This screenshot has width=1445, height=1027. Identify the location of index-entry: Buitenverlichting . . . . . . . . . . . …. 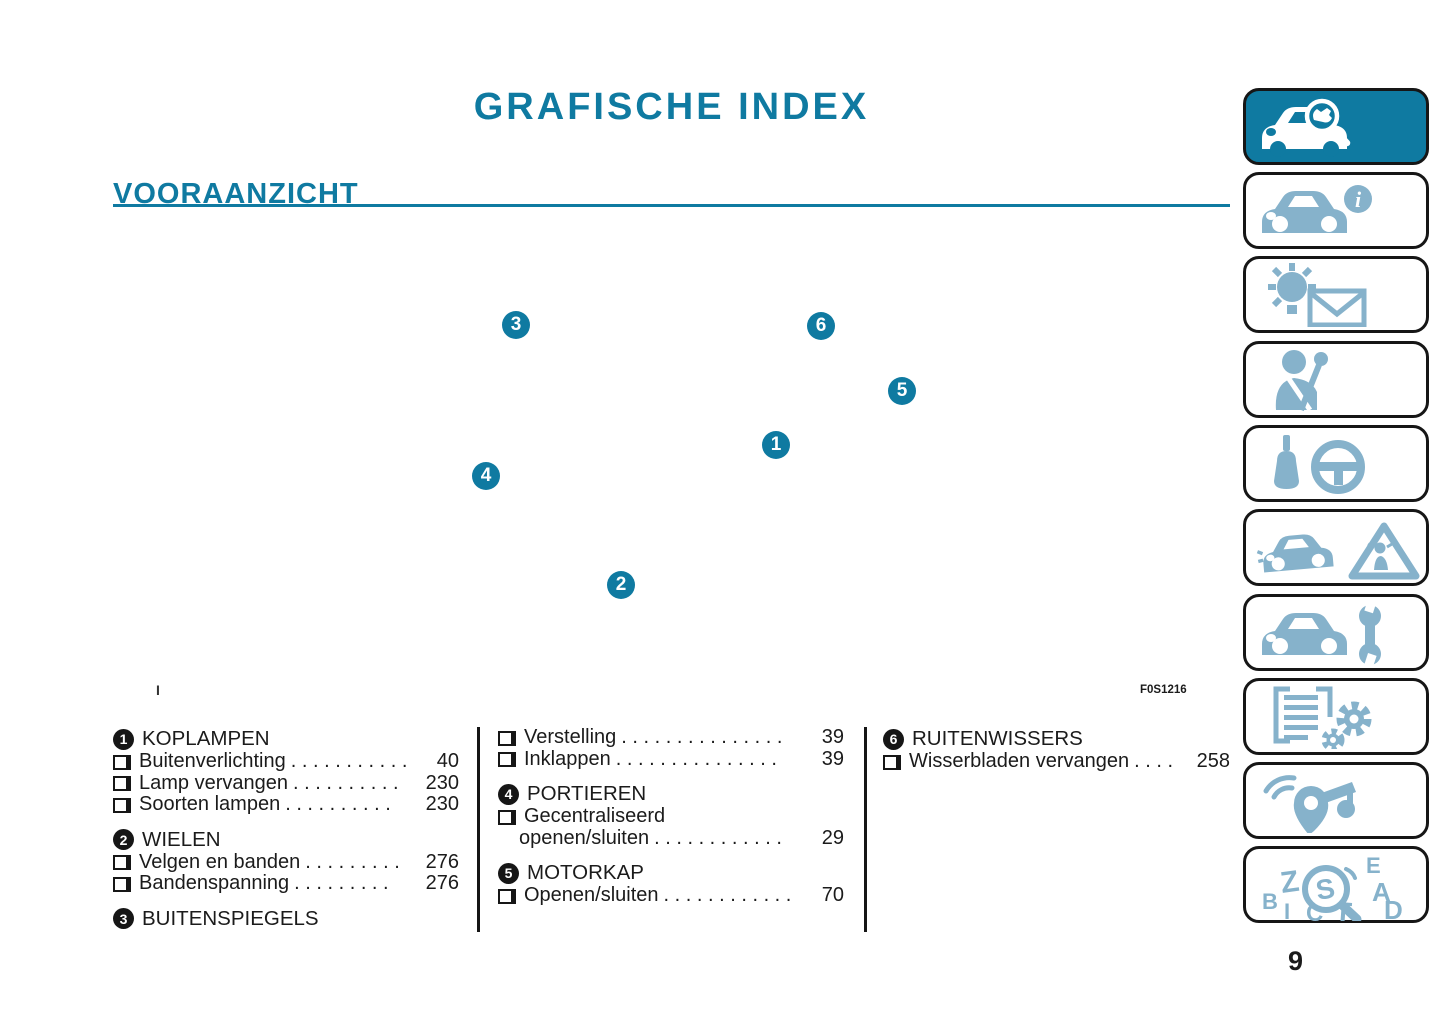
(286, 761).